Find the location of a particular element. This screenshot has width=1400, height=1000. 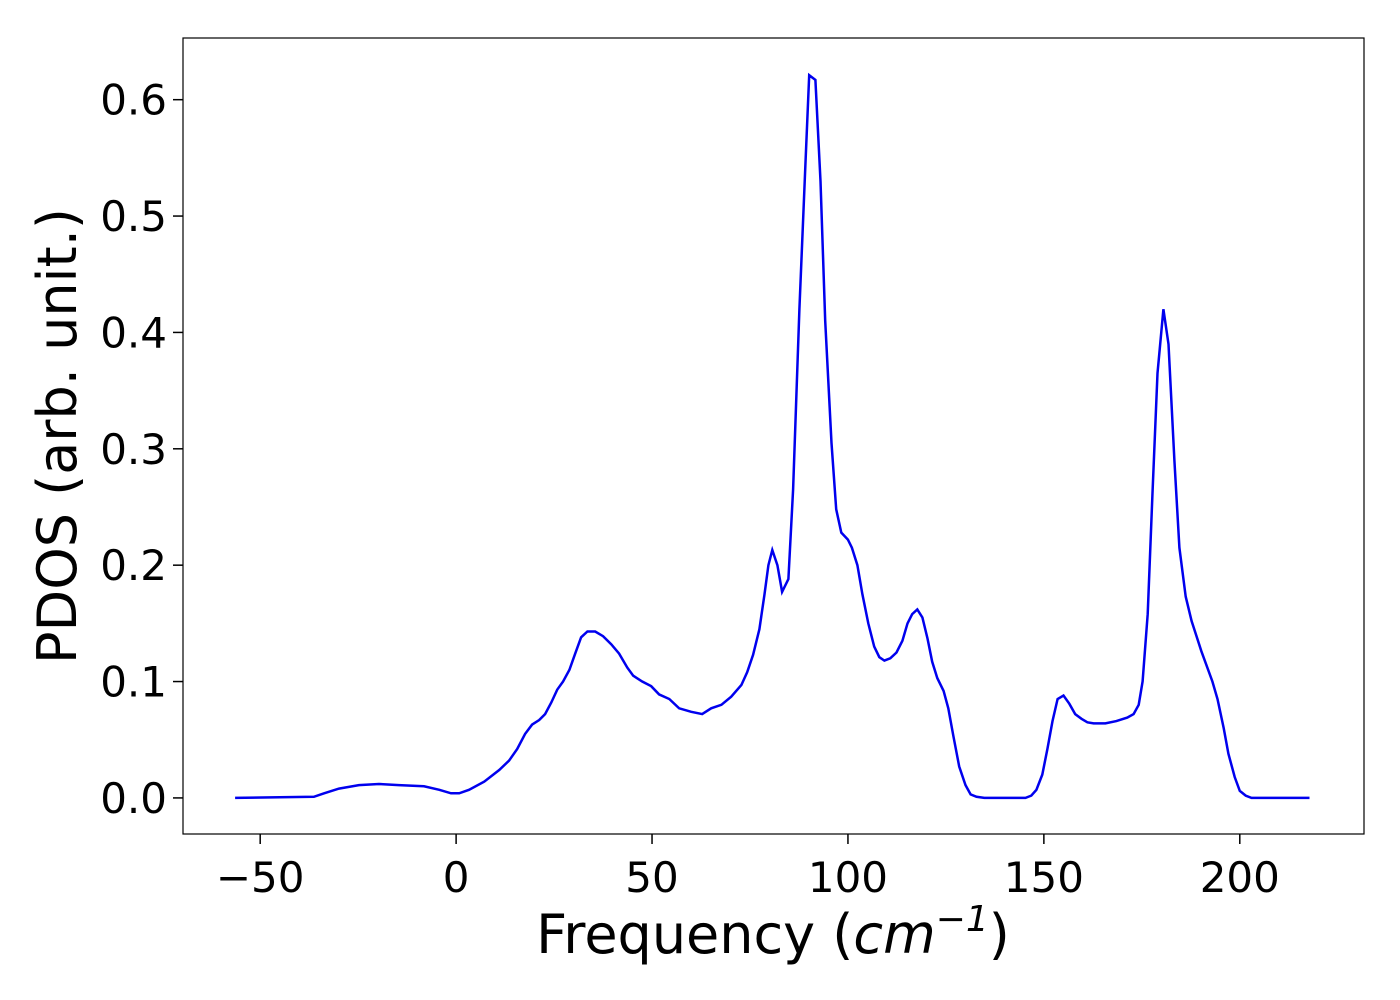

y-tick-label: 0.0 is located at coordinates (133, 798).